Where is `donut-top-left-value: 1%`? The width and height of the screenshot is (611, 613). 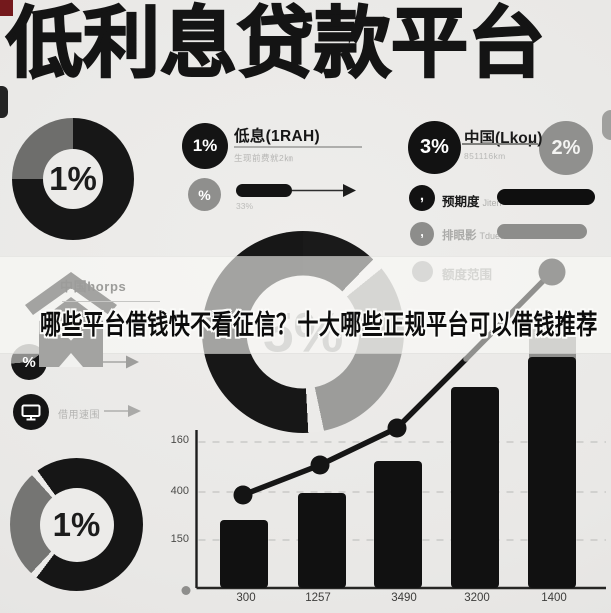
donut-top-left-value: 1% is located at coordinates (73, 179).